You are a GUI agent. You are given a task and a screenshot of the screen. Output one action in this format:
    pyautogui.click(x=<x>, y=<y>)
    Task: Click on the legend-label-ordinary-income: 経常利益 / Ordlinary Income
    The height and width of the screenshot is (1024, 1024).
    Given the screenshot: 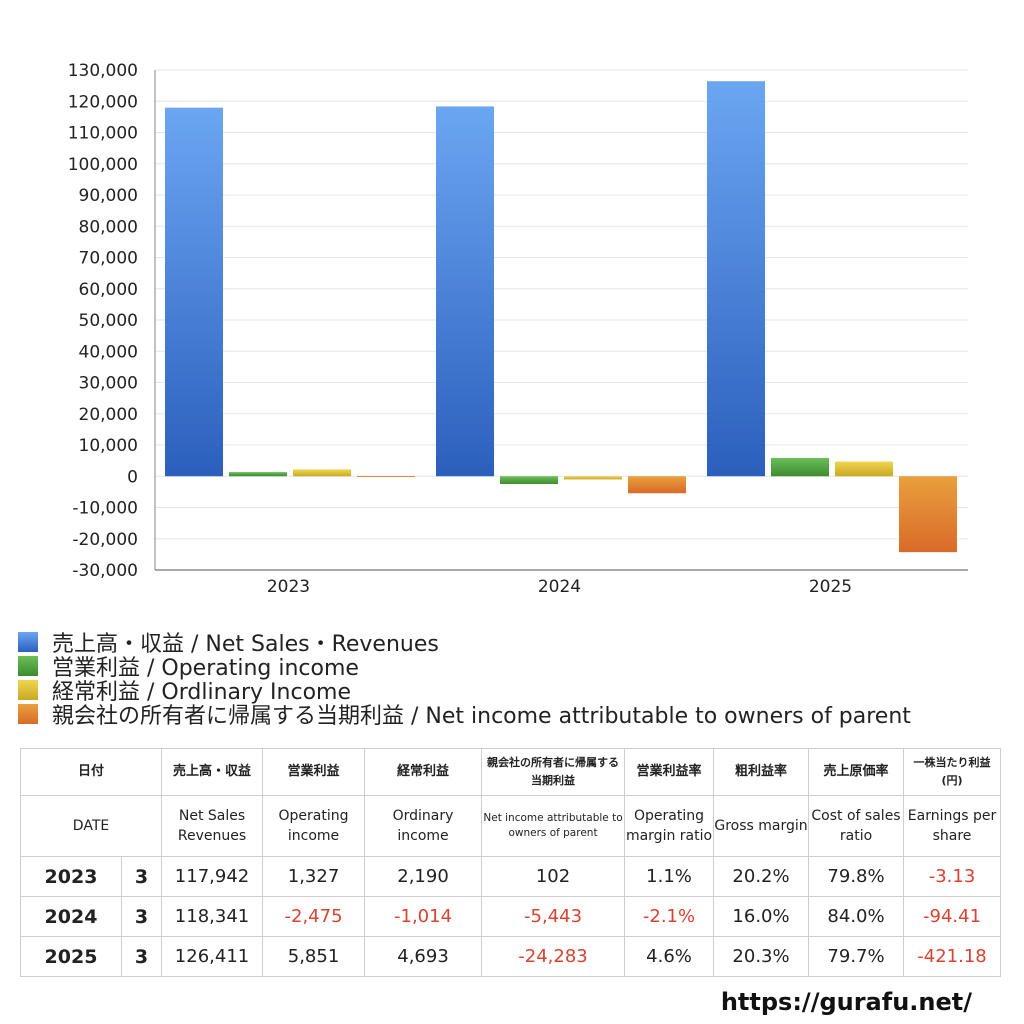 What is the action you would take?
    pyautogui.click(x=201, y=692)
    